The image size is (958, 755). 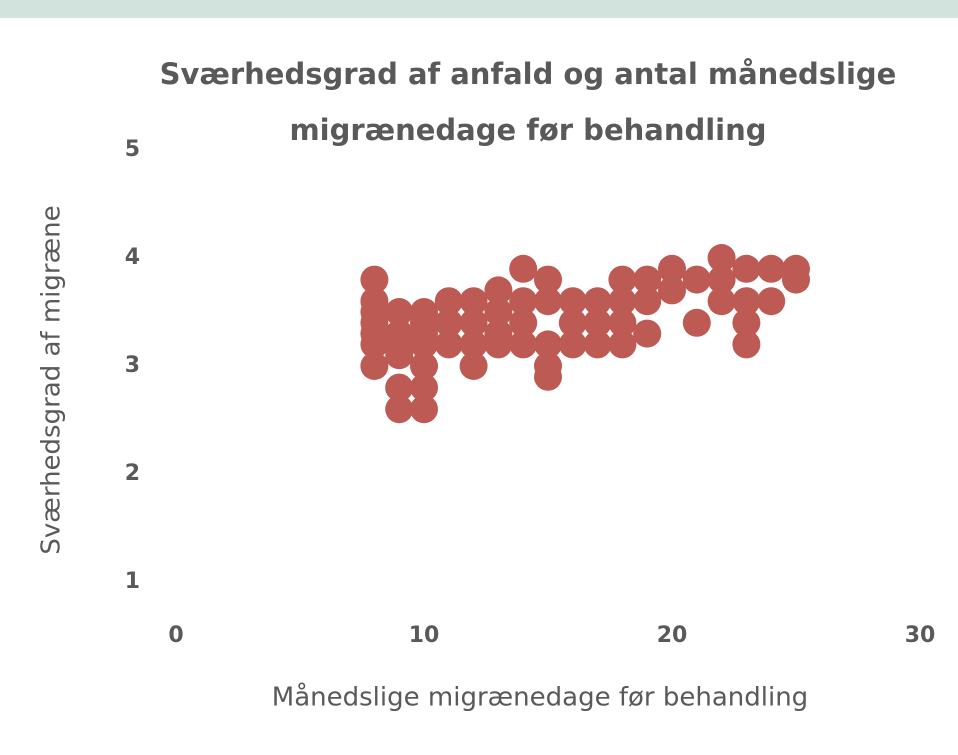 I want to click on y-tick-label: 5, so click(x=132, y=149).